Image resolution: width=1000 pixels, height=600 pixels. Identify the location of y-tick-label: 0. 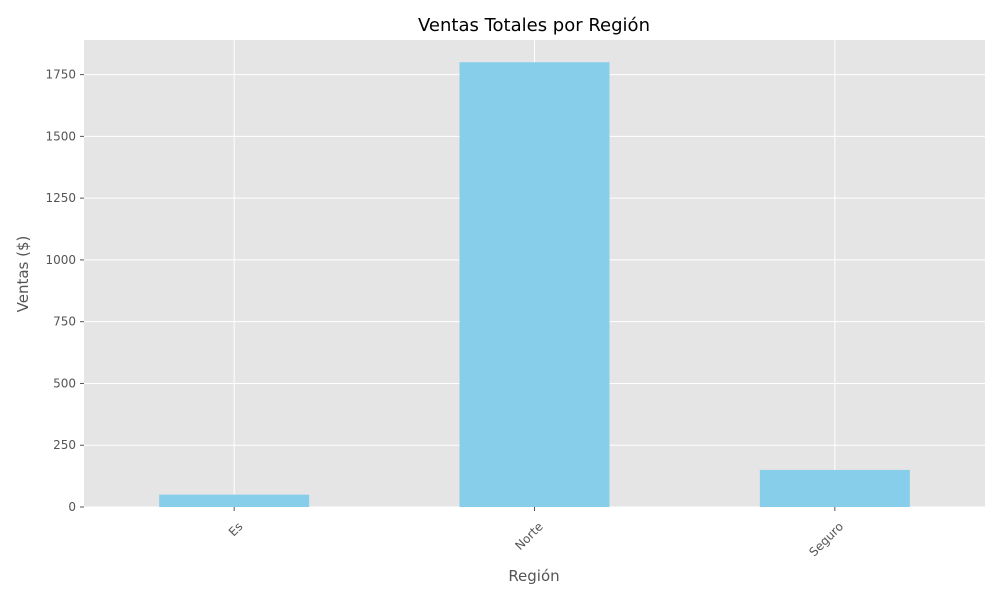
(72, 507).